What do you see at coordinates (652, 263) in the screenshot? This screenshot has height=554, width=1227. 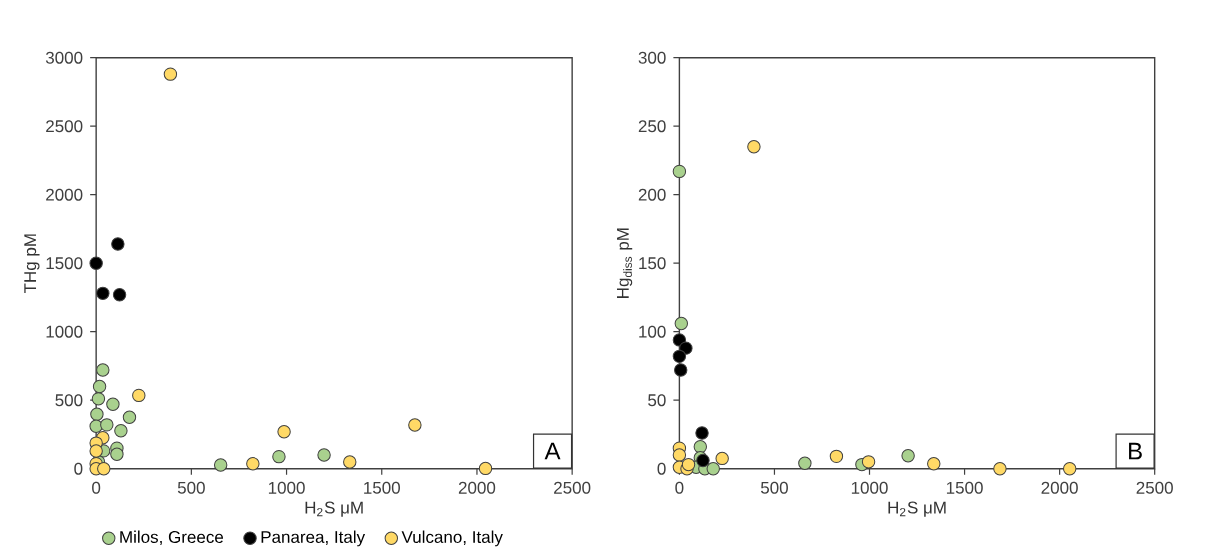 I see `y-tick-label: 150` at bounding box center [652, 263].